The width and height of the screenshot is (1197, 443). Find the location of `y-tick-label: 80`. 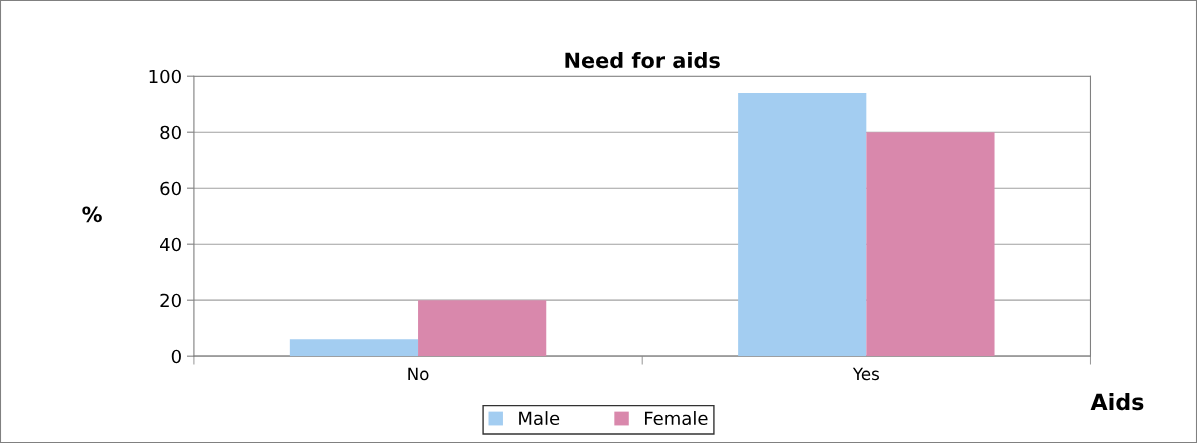

y-tick-label: 80 is located at coordinates (170, 132).